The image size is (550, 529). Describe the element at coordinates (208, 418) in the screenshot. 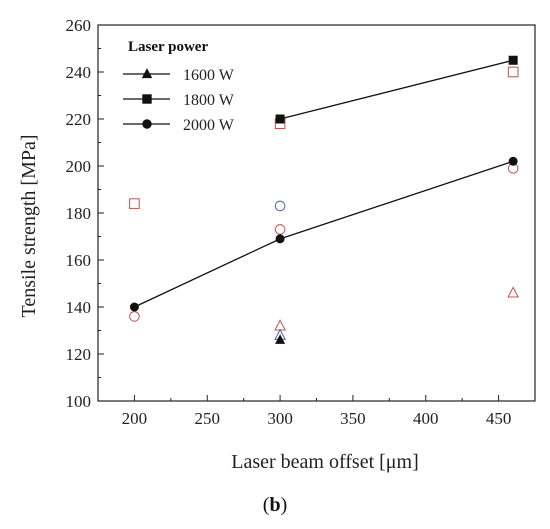

I see `x-tick-label: 250` at that location.